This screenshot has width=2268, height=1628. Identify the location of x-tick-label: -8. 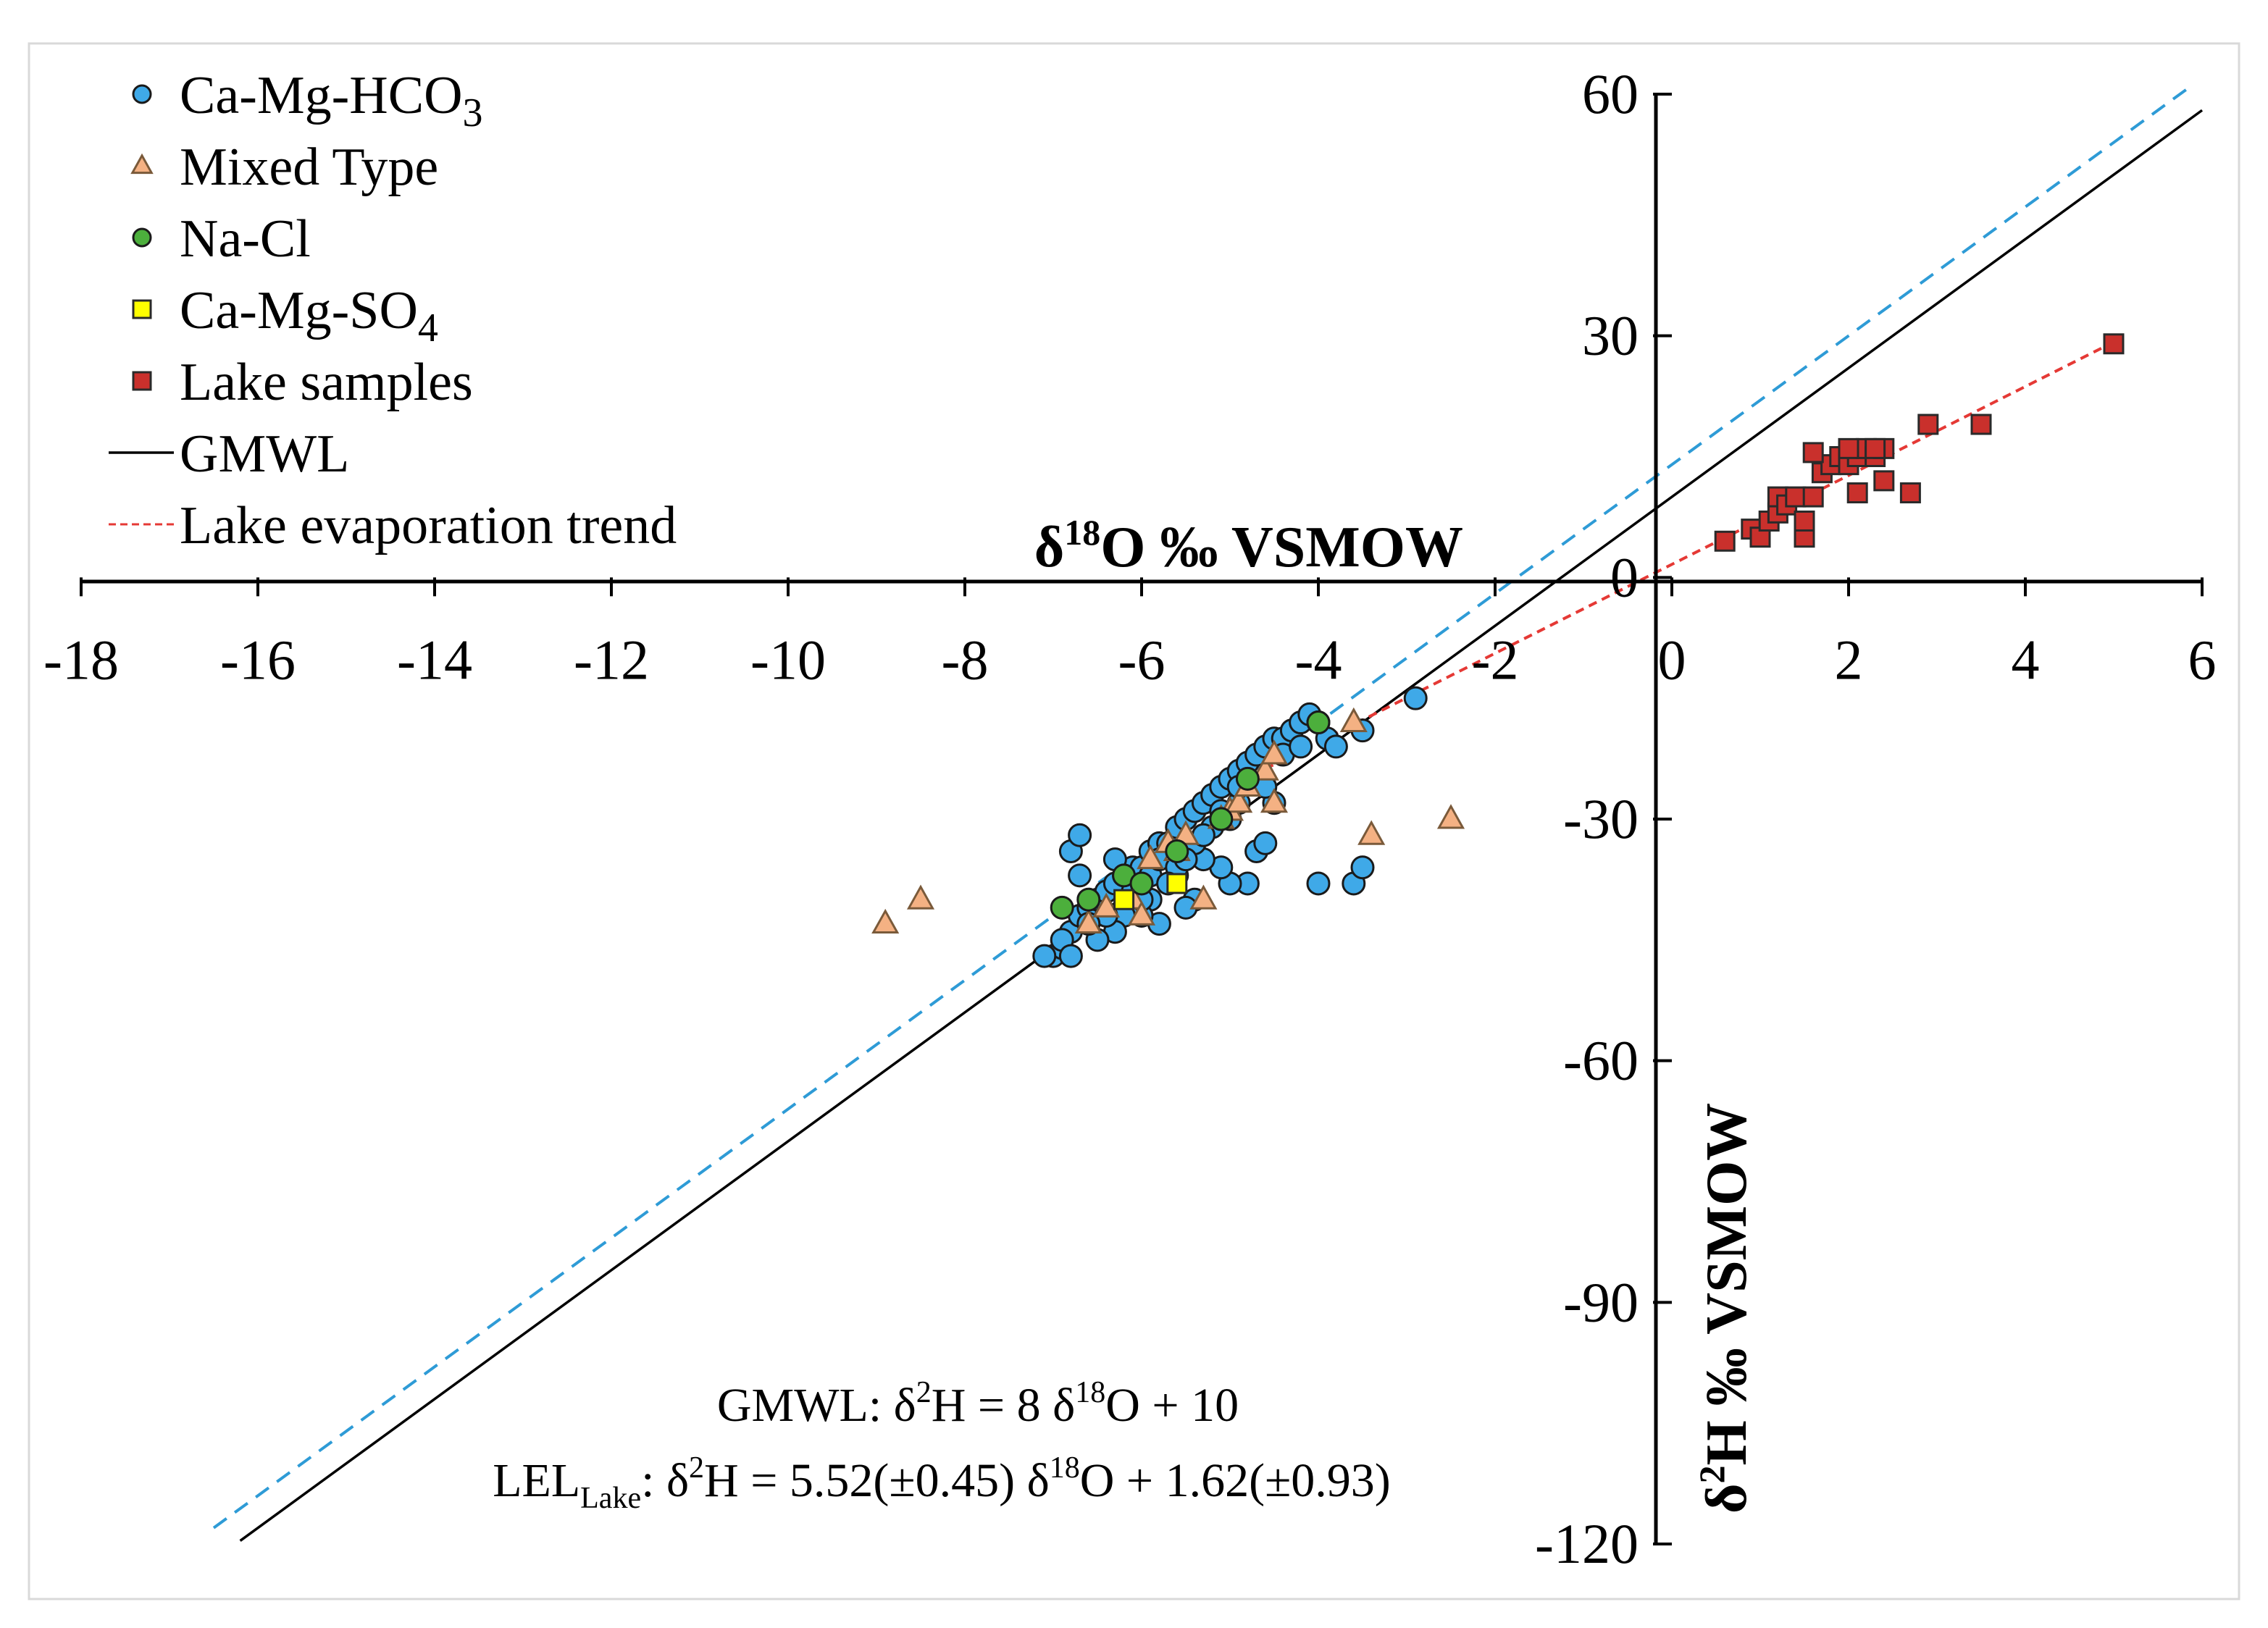
(966, 659).